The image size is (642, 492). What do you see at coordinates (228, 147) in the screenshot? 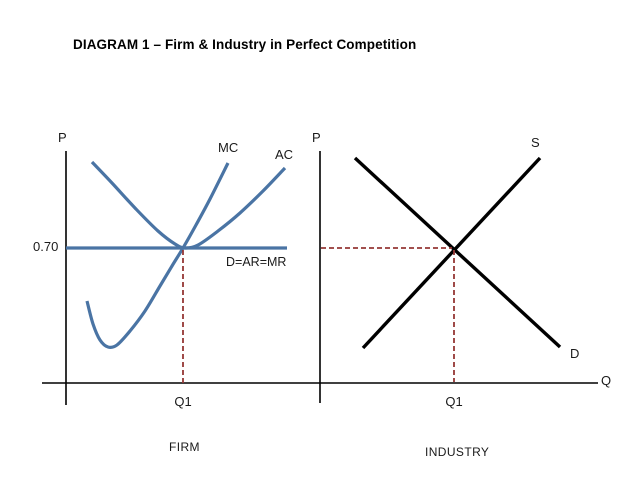
I see `firm-mc-curve-label: MC` at bounding box center [228, 147].